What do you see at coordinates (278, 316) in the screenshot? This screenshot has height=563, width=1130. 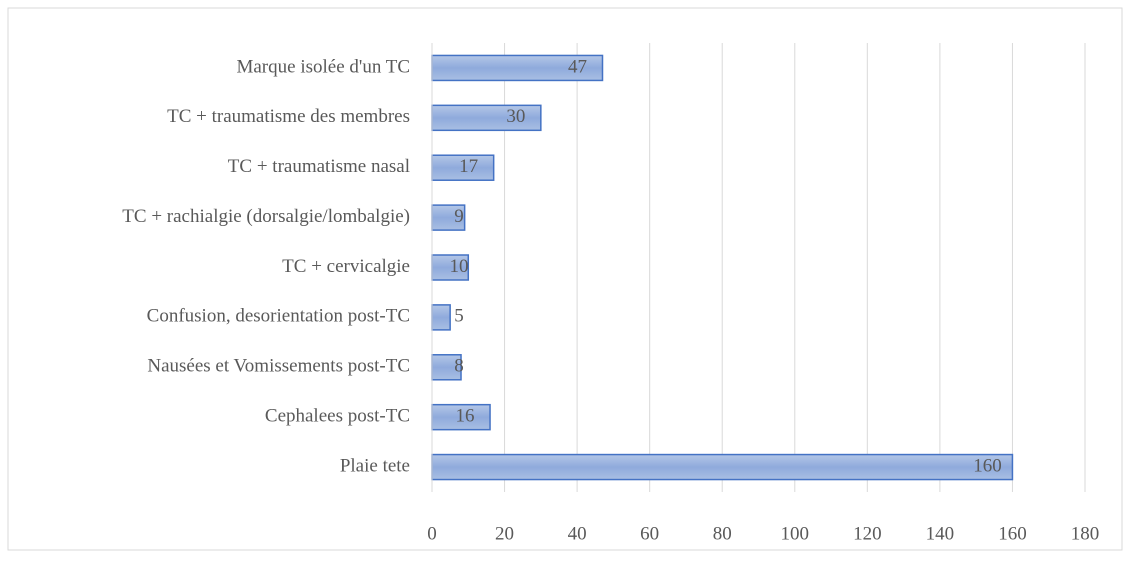 I see `y-tick-label: Confusion, desorientation post-TC` at bounding box center [278, 316].